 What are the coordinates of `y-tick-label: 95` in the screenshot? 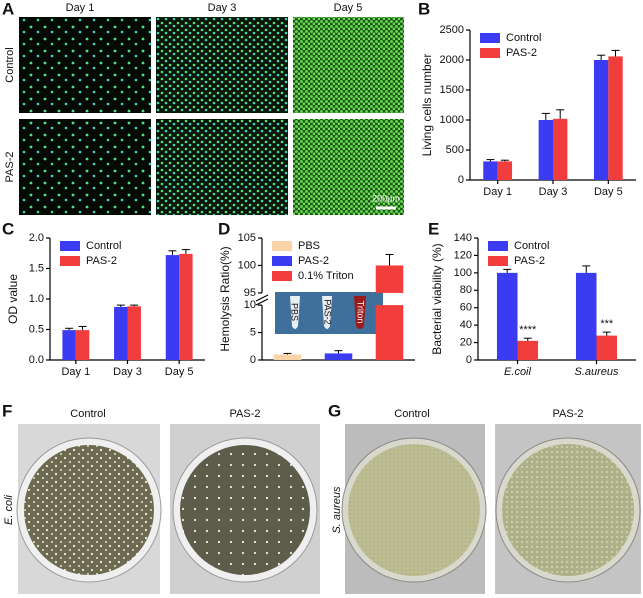 It's located at (250, 293).